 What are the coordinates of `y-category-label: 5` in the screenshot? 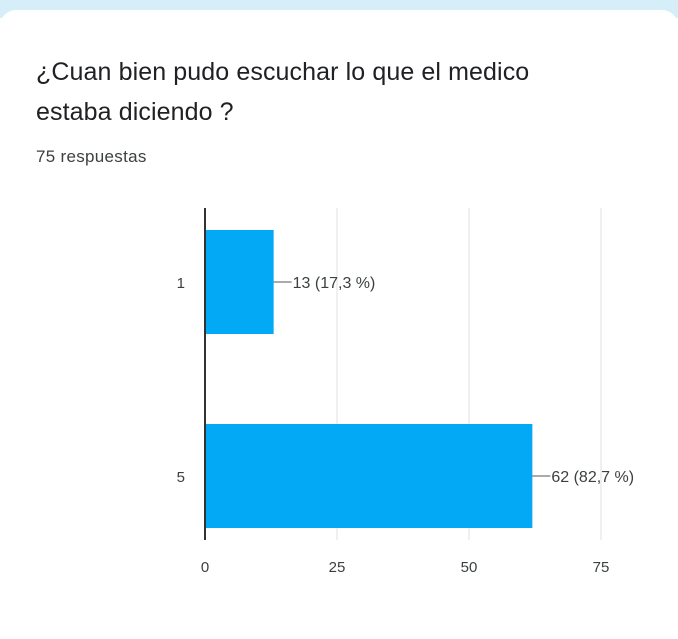 It's located at (181, 477).